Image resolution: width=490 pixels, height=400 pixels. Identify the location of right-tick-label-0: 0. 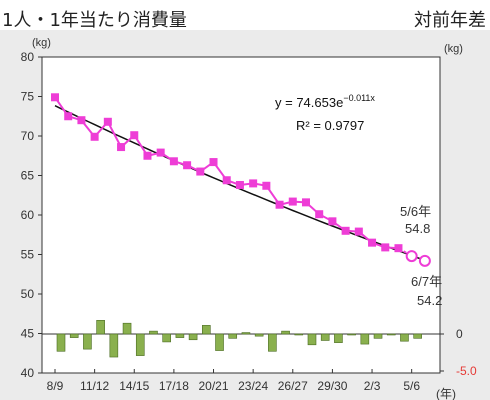
(459, 334).